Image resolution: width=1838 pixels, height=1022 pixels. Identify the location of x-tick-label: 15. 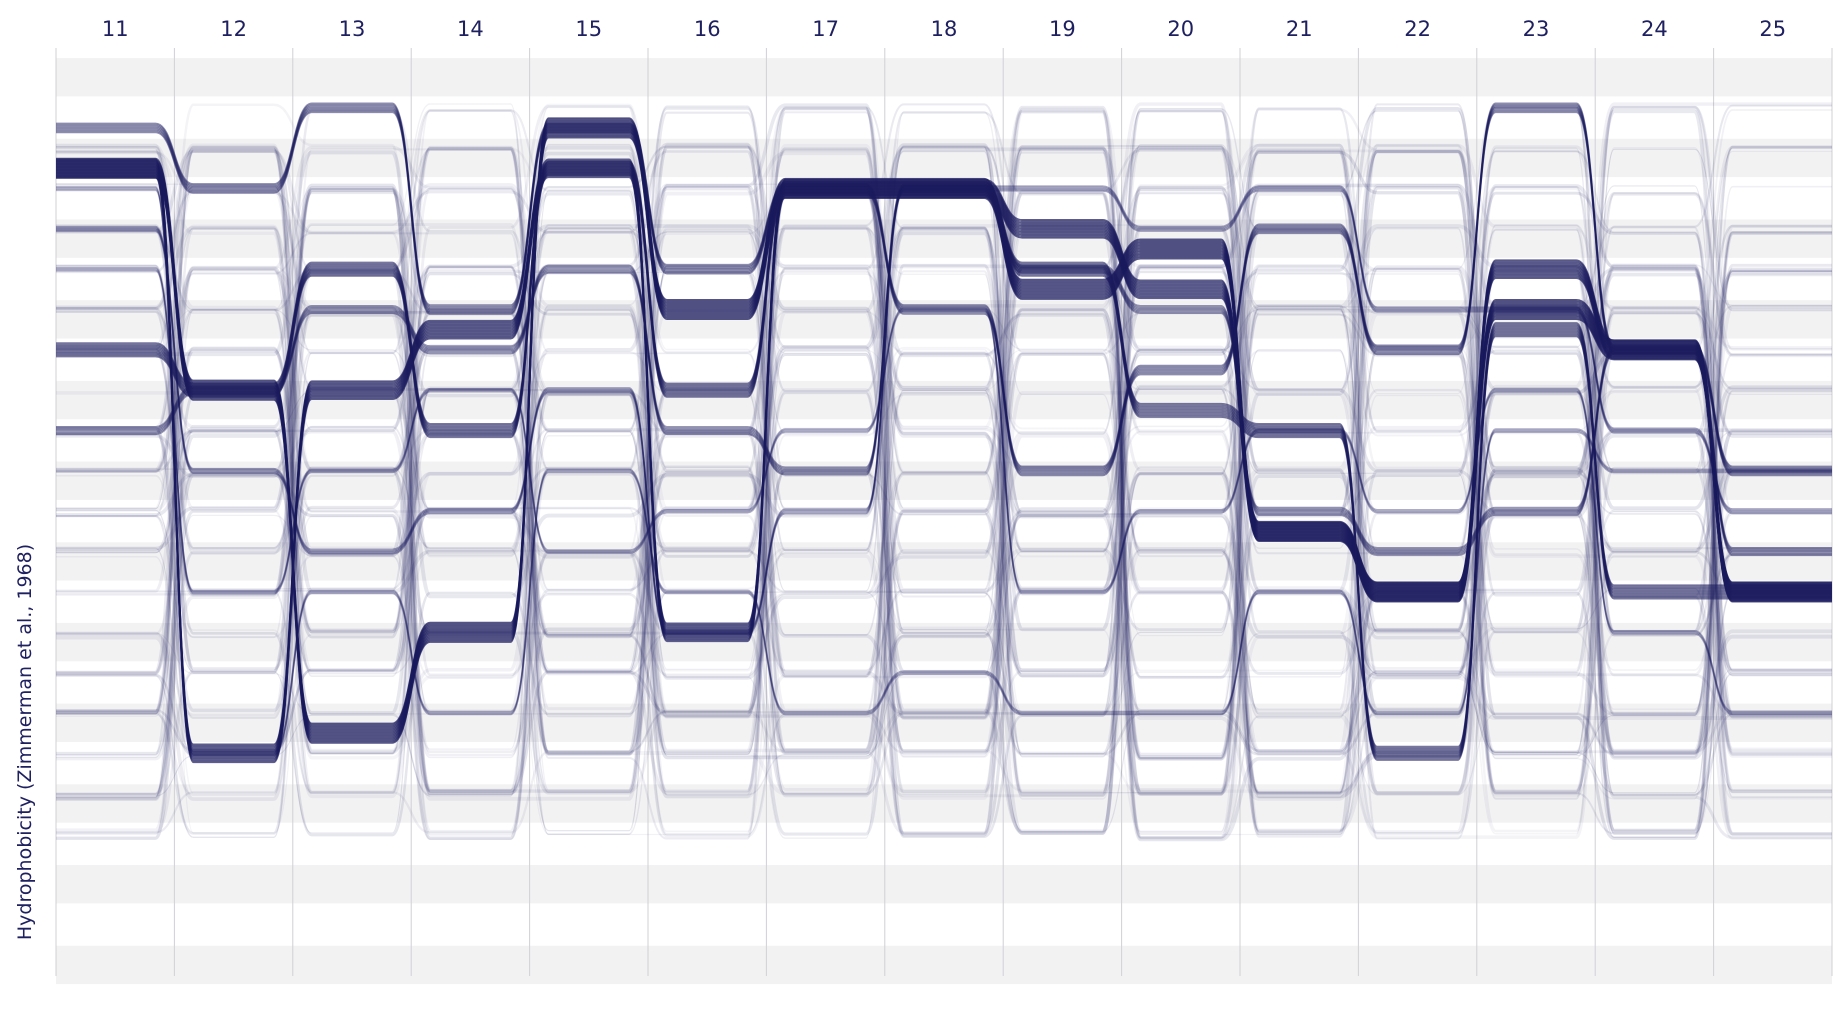
(588, 29).